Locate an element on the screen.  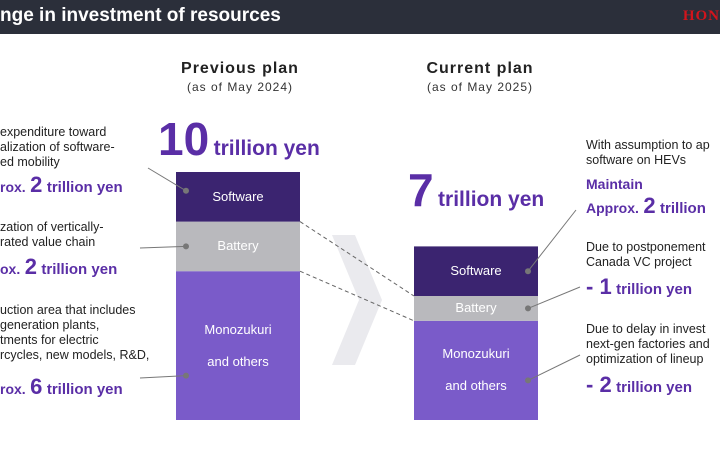
leader-cur-software is located at coordinates (552, 240).